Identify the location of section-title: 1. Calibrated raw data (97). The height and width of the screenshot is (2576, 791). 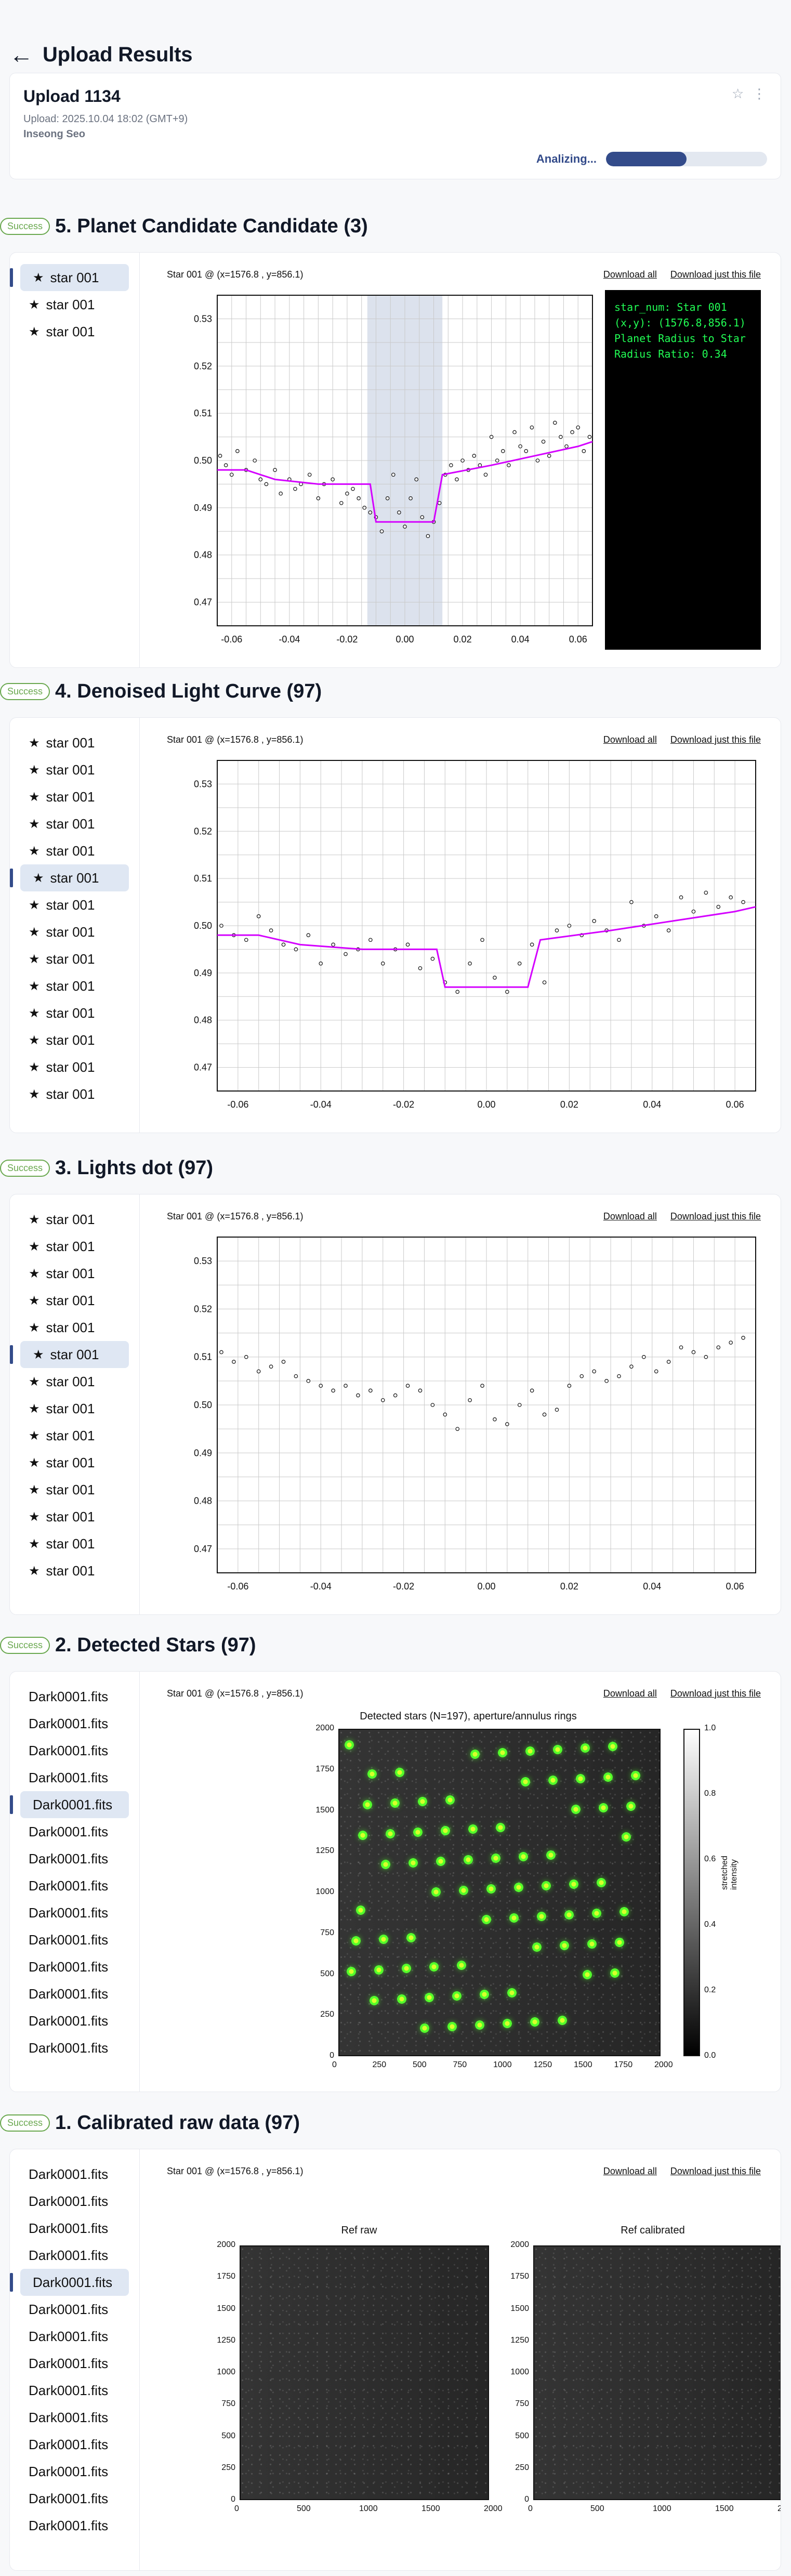
(177, 2122).